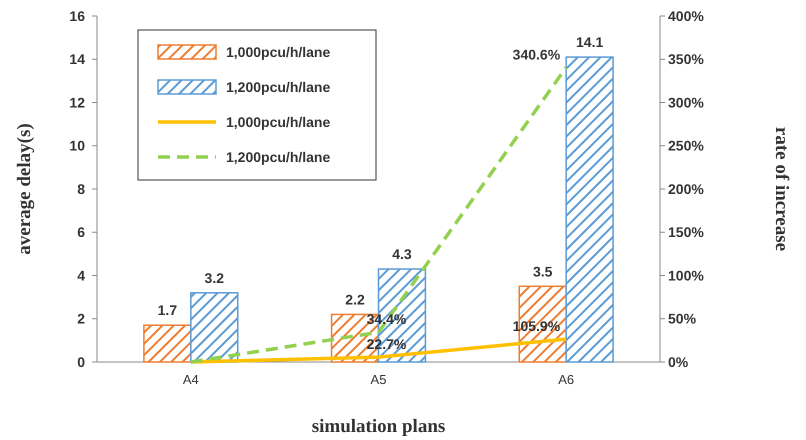 This screenshot has width=806, height=440. Describe the element at coordinates (77, 16) in the screenshot. I see `y-tick-label: 16` at that location.